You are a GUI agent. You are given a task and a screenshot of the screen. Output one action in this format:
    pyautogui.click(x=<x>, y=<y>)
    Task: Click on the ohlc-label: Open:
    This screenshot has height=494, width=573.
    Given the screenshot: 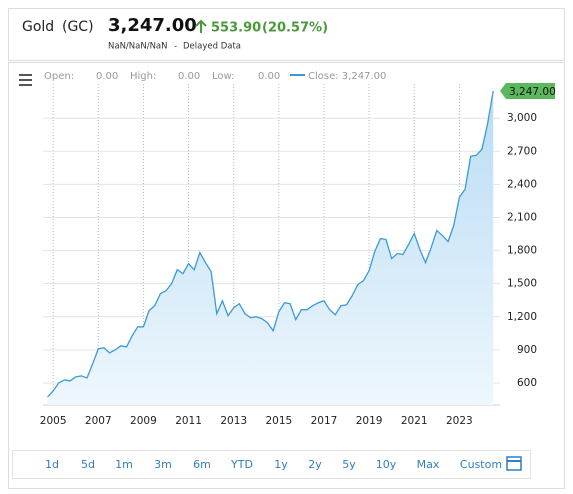 What is the action you would take?
    pyautogui.click(x=59, y=76)
    